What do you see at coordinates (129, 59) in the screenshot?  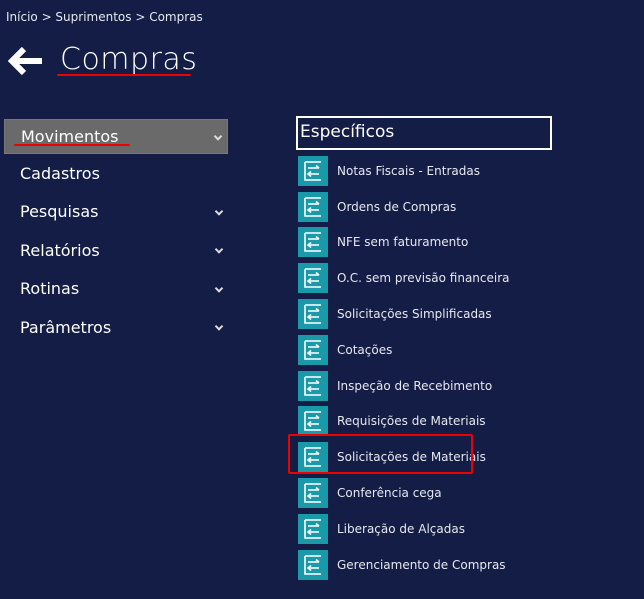 I see `page-title: Compras` at bounding box center [129, 59].